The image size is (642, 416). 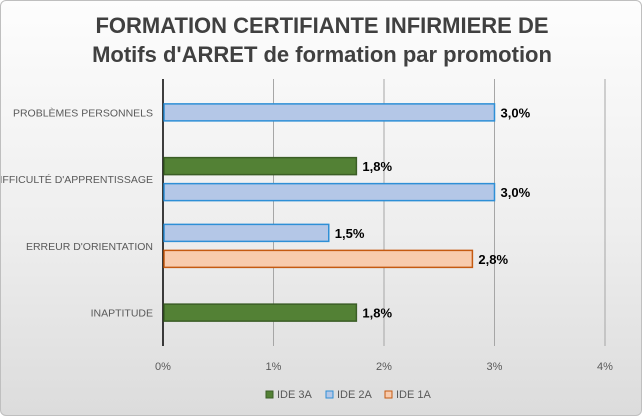 What do you see at coordinates (605, 367) in the screenshot?
I see `x-tick-label: 4%` at bounding box center [605, 367].